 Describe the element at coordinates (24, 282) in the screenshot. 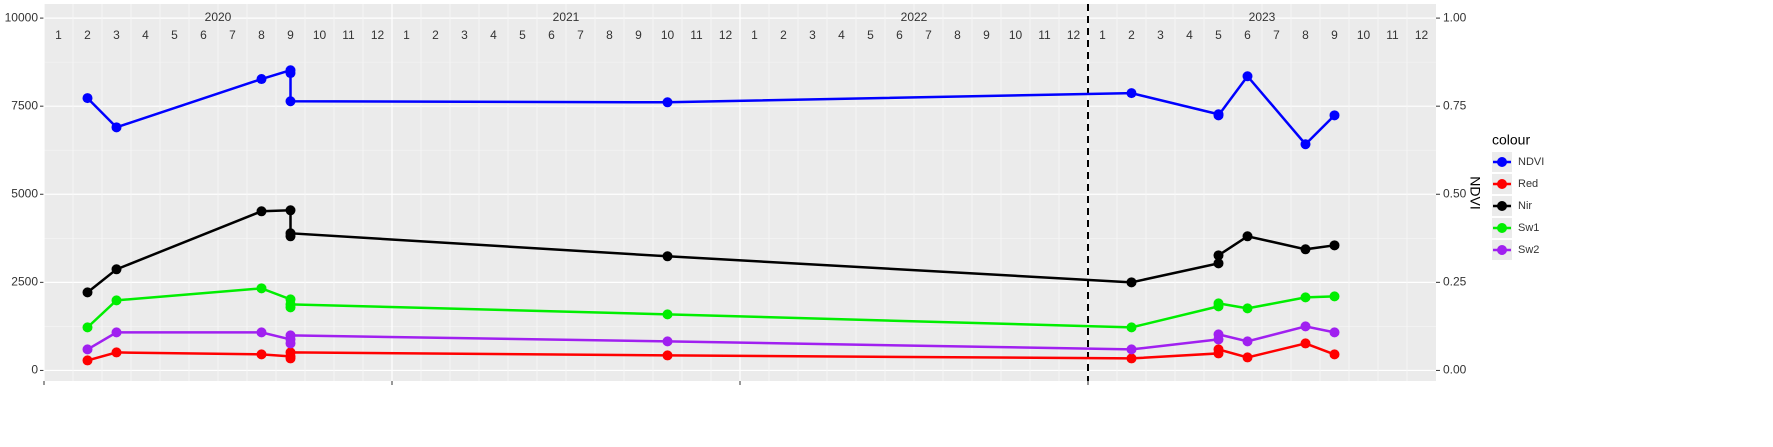

I see `y-tick-label: 2500` at that location.